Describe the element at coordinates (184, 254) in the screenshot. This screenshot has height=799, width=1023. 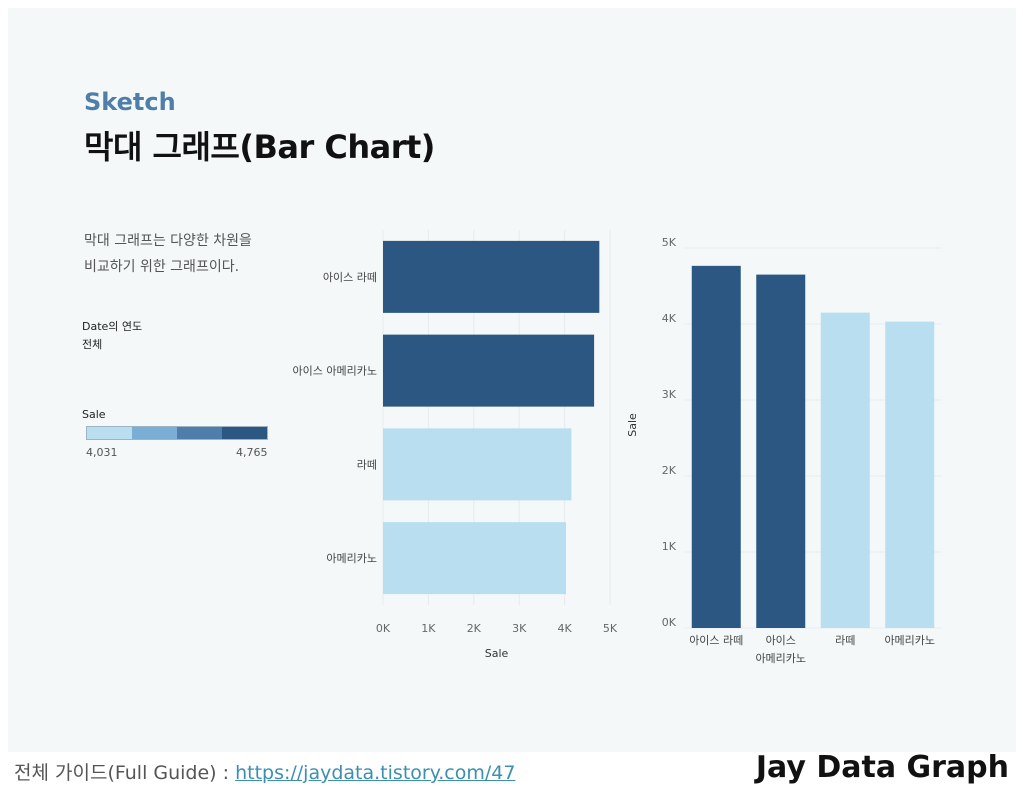
I see `description: 막대 그래프는 다양한 차원을 비교하기 위한 그래프이다.` at that location.